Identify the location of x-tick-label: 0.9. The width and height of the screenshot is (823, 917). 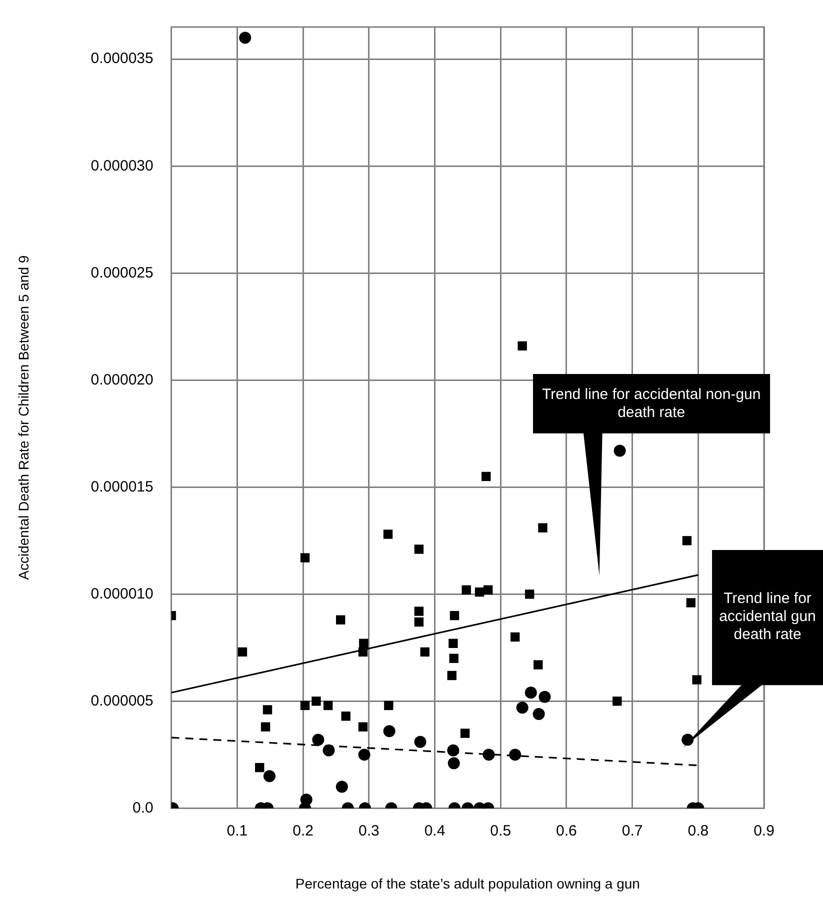
(764, 831).